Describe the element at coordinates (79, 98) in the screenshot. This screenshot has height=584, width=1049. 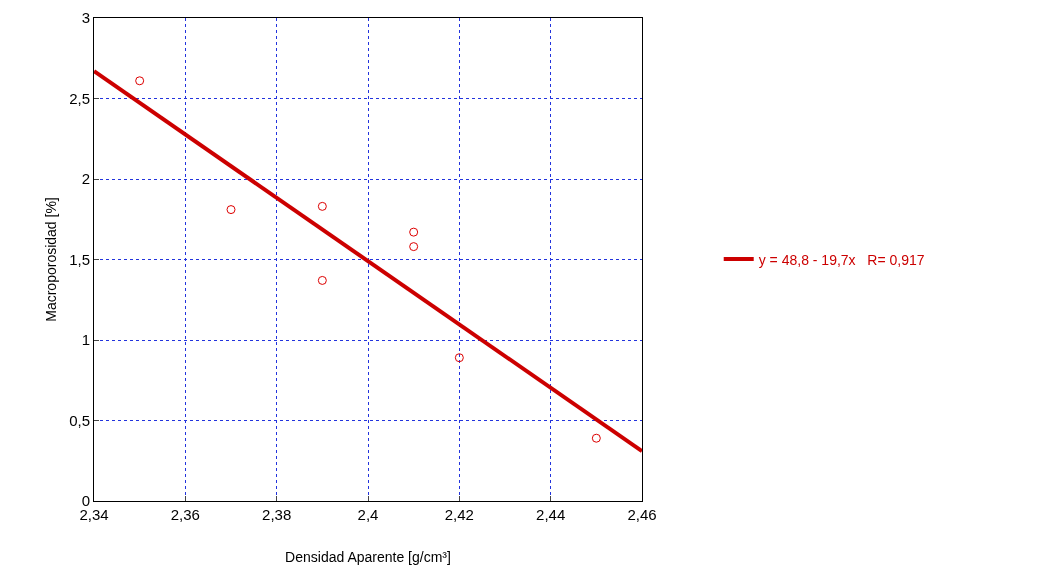
I see `y-tick-label: 2,5` at that location.